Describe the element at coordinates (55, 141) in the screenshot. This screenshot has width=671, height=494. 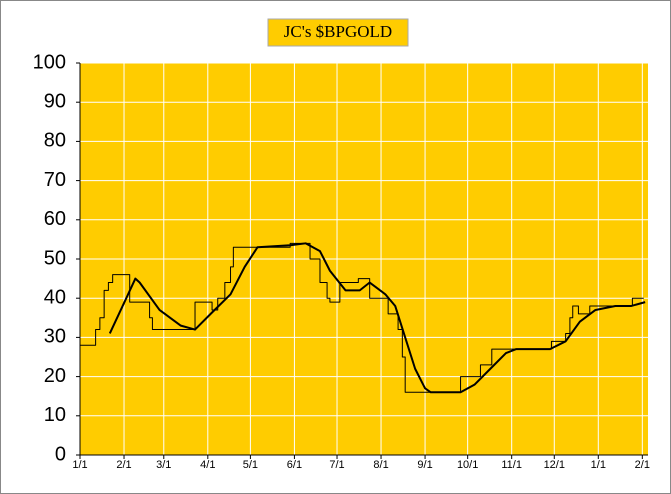
I see `y-tick-label: 80` at that location.